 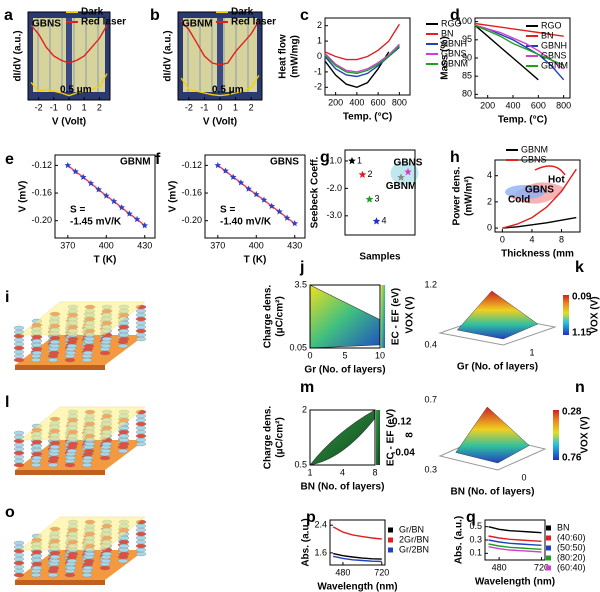 What do you see at coordinates (173, 197) in the screenshot?
I see `y-axis-label: V (mV)` at bounding box center [173, 197].